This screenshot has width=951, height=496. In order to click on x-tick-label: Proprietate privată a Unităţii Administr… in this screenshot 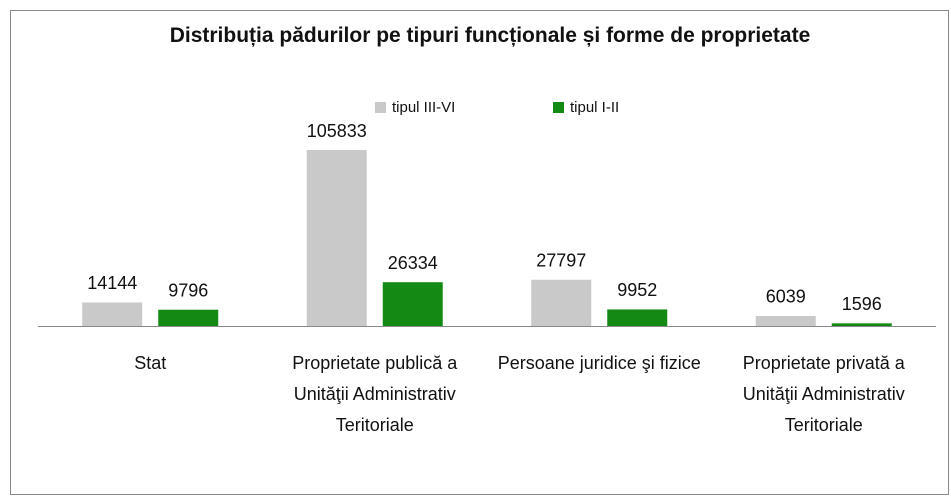, I will do `click(823, 394)`.